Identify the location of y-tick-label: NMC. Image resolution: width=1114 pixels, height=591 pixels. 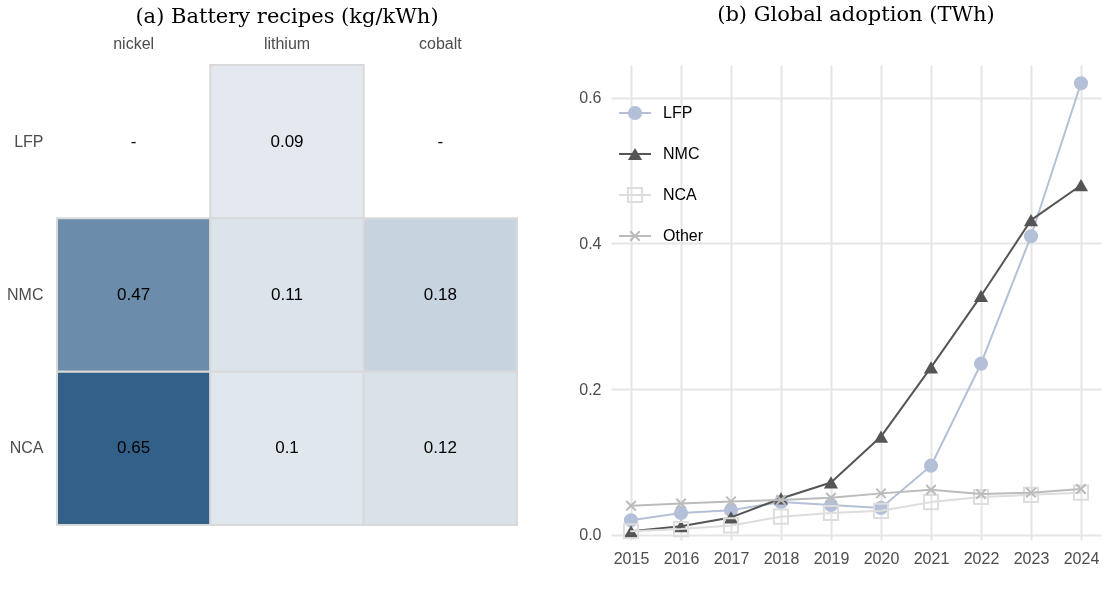
(25, 294).